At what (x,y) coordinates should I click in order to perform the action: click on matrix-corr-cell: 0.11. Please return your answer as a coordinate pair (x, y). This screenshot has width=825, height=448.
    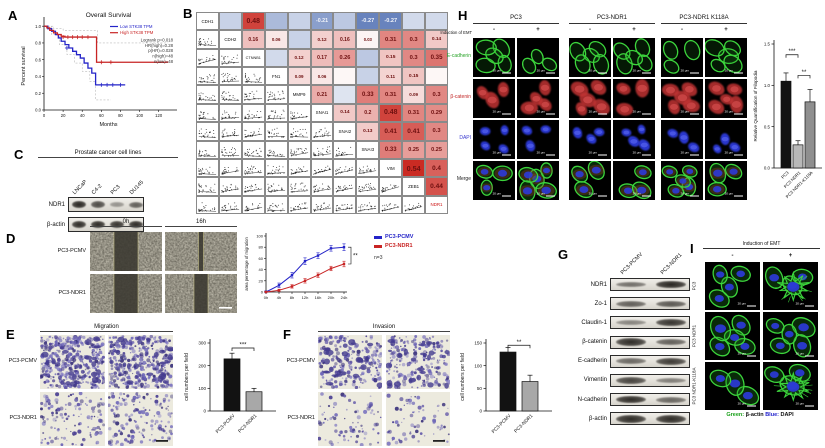
    Looking at the image, I should click on (391, 76).